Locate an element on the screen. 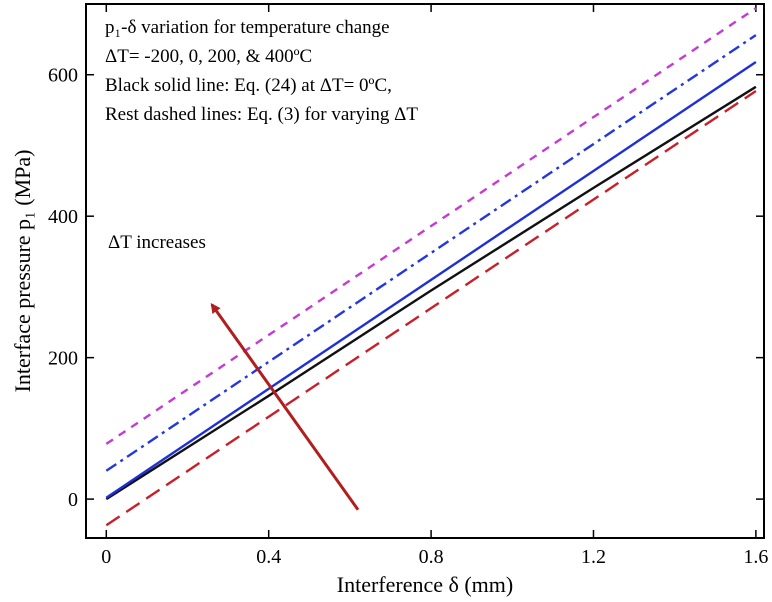 This screenshot has height=602, width=772. y-tick-label: 400 is located at coordinates (63, 217).